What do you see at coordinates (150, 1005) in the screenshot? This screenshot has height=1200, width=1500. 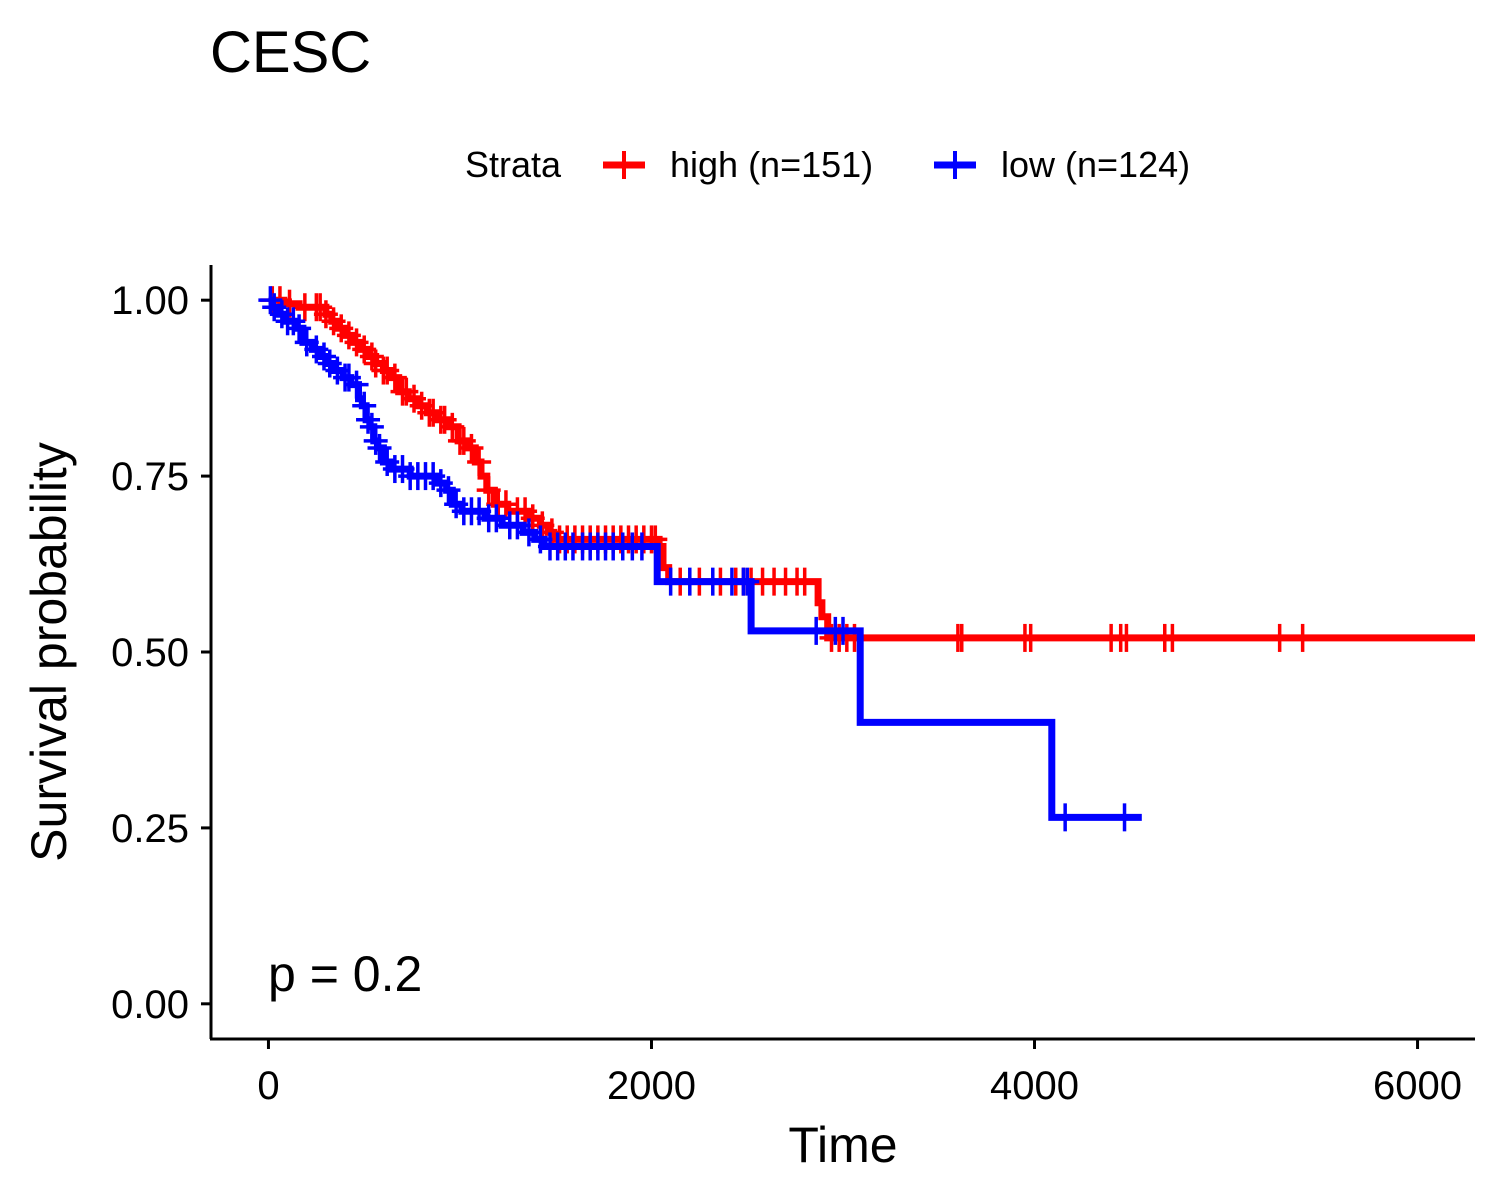 I see `y-tick-label: 0.00` at bounding box center [150, 1005].